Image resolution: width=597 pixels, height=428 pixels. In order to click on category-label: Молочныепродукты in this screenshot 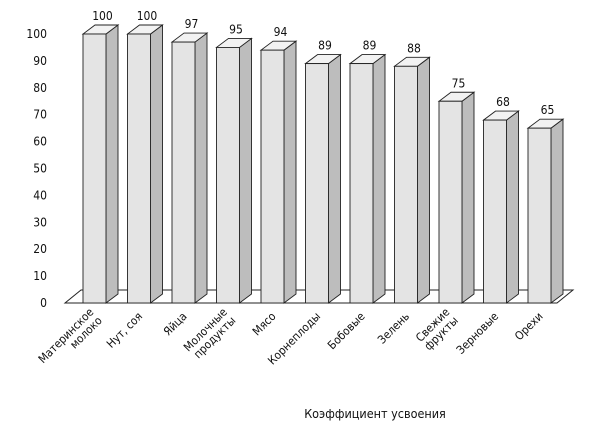, I will do `click(210, 334)`.